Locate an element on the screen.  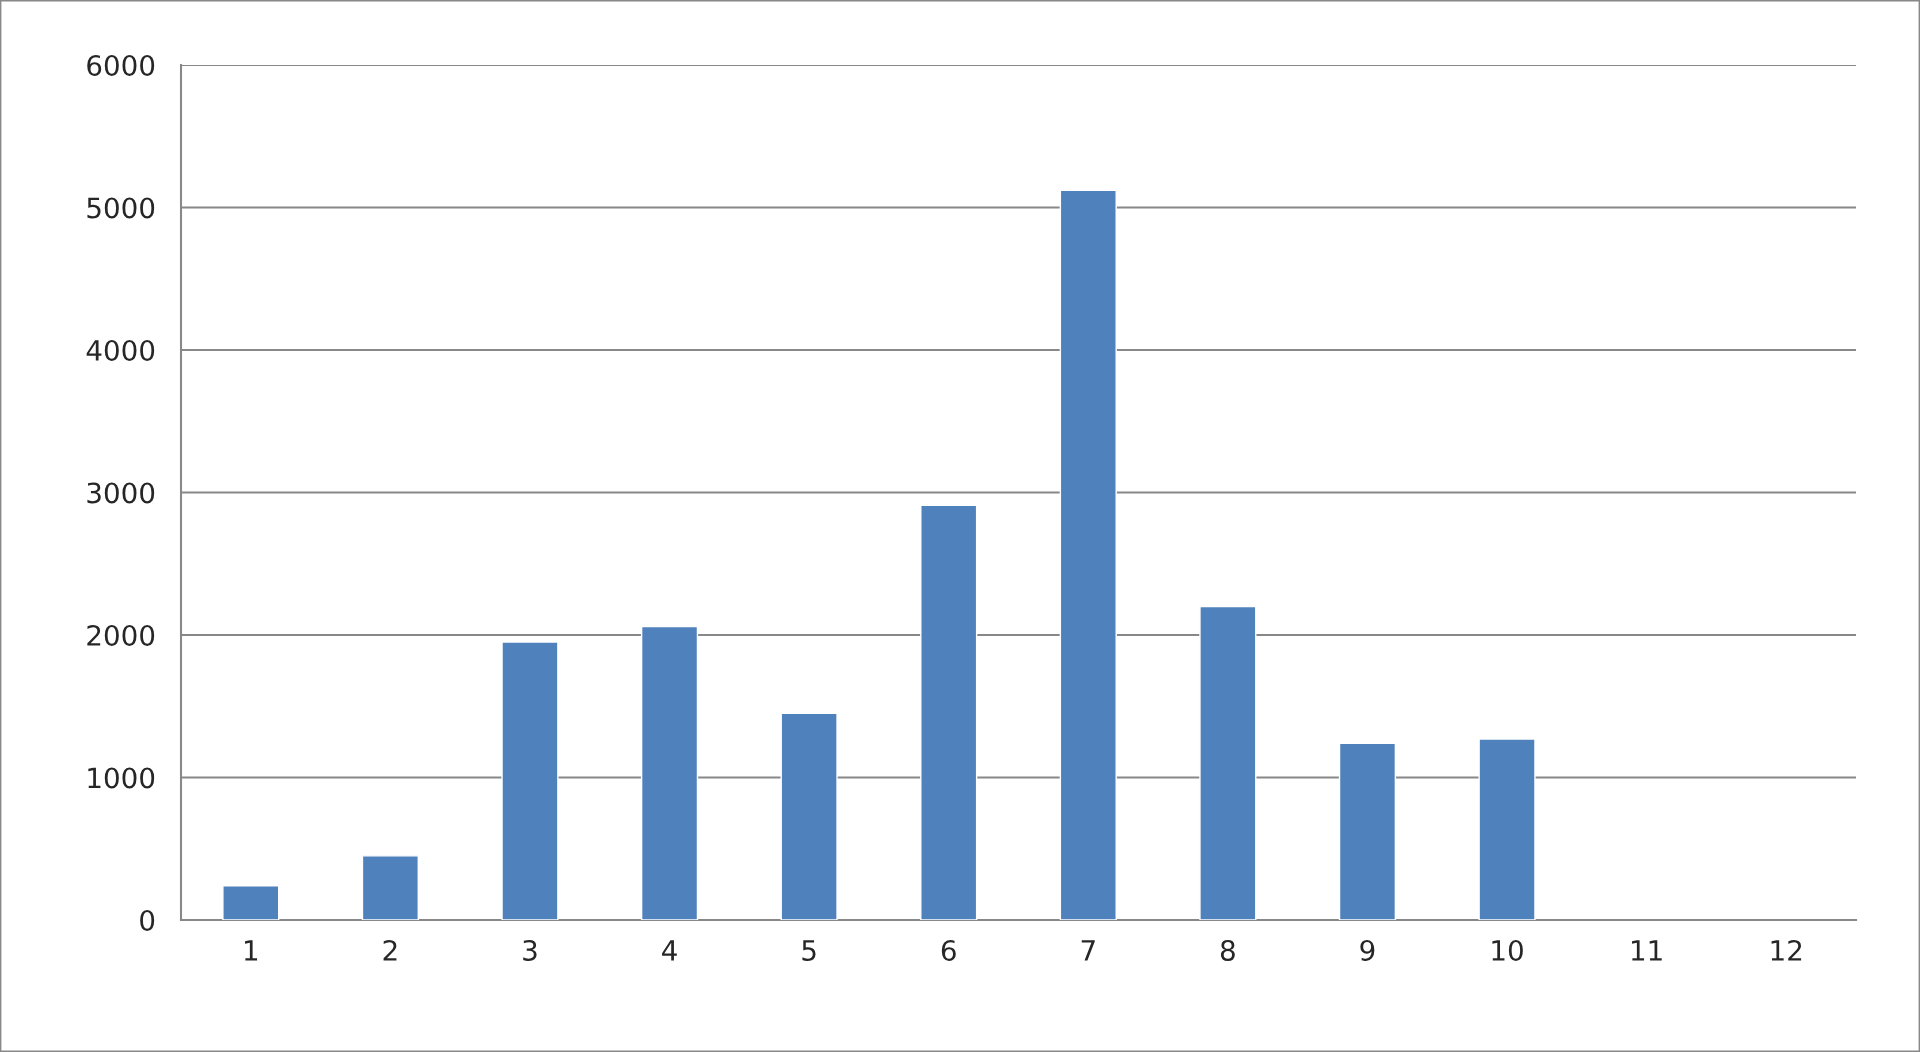
y-tick-label: 5000 is located at coordinates (121, 208).